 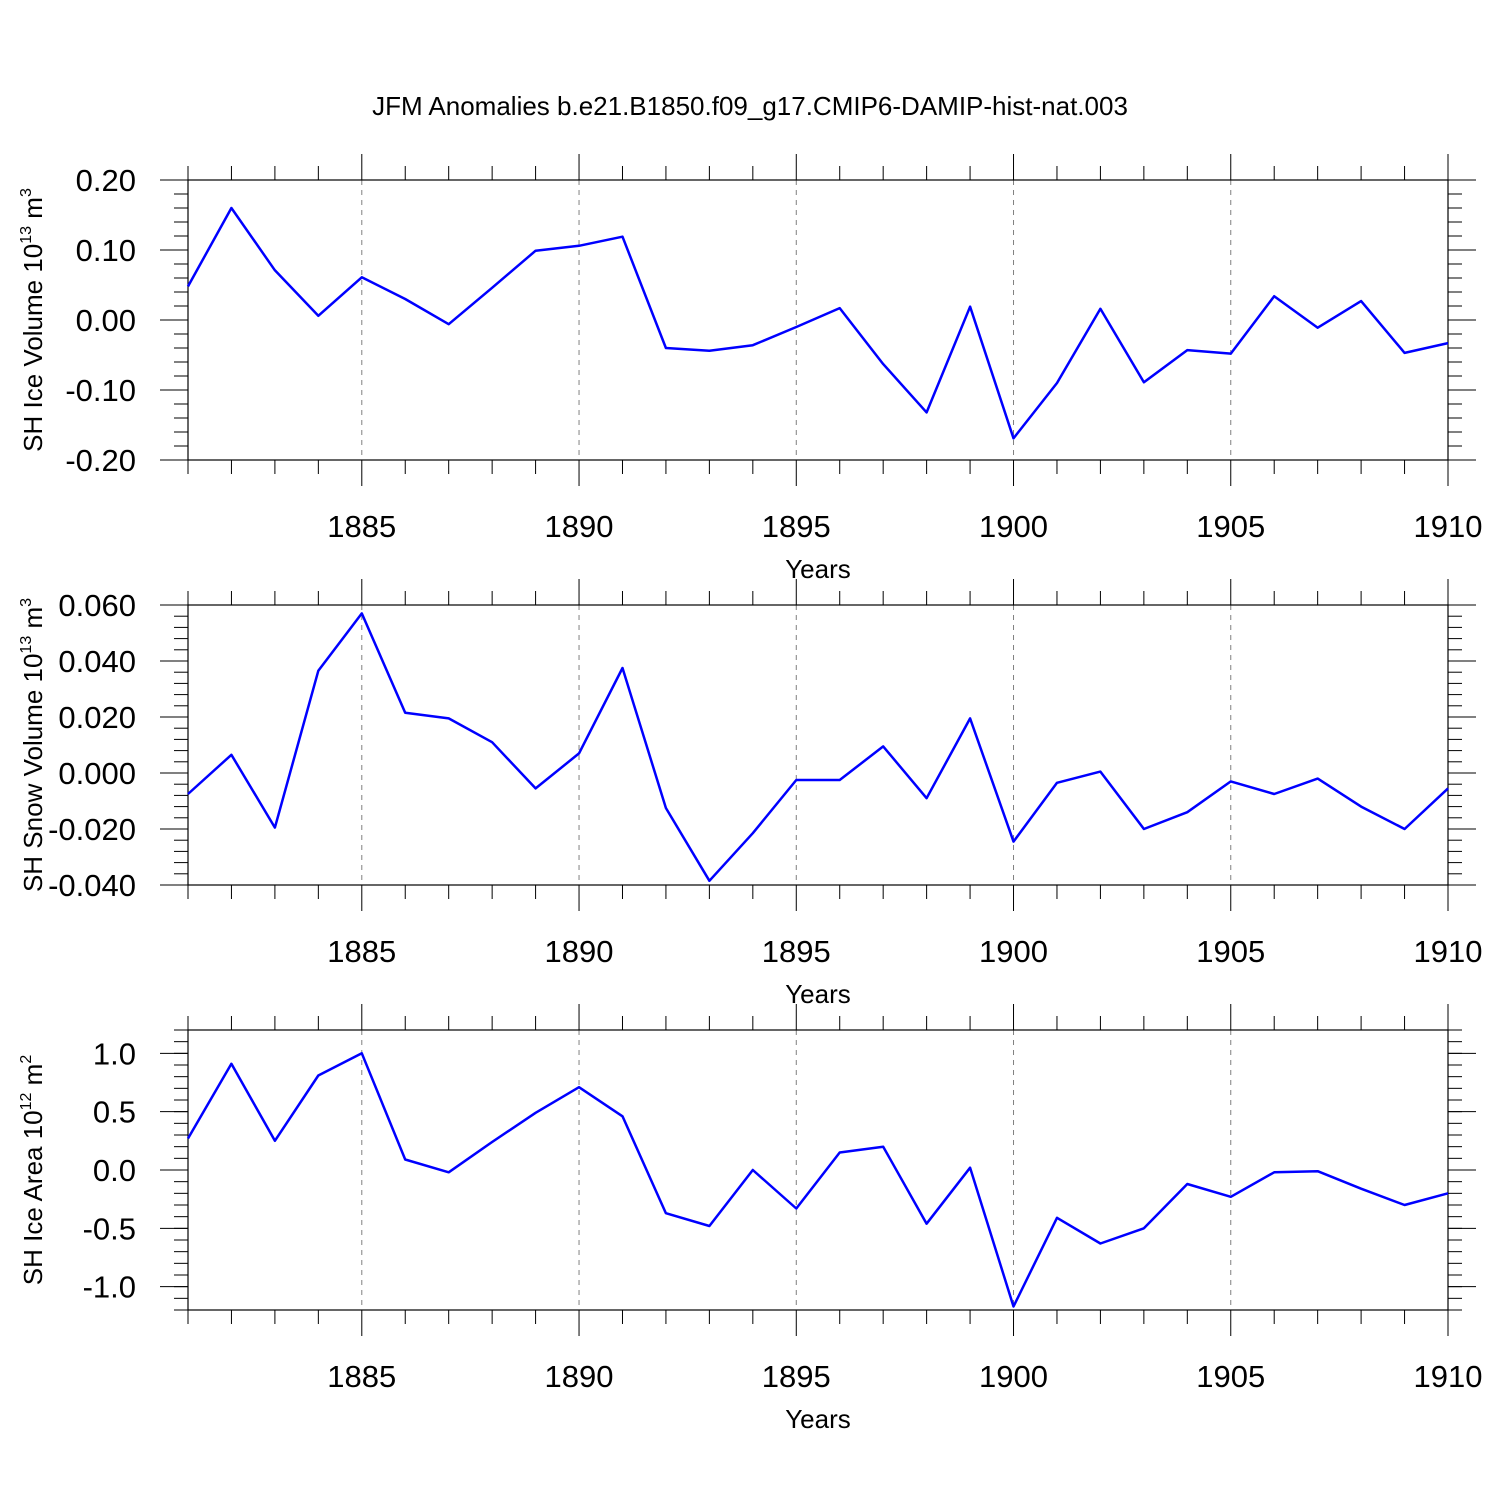 I want to click on y-axis-label-text: SH Ice Volume 10, so click(x=33, y=348).